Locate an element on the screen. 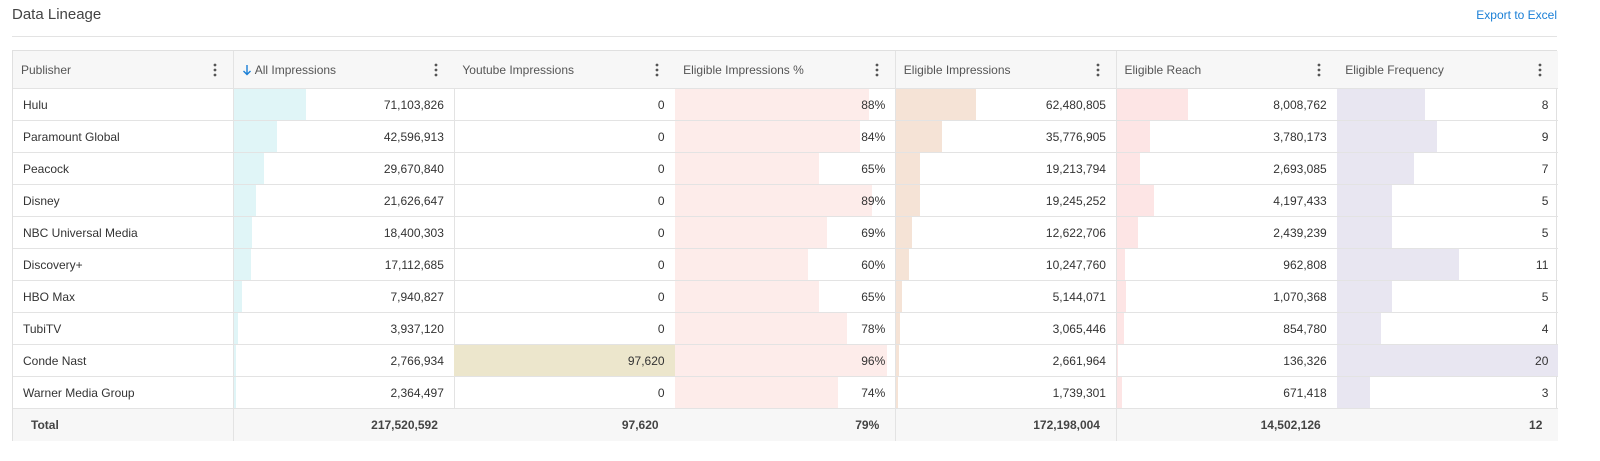 This screenshot has height=461, width=1600. cell-text: 10,247,760 is located at coordinates (1075, 264).